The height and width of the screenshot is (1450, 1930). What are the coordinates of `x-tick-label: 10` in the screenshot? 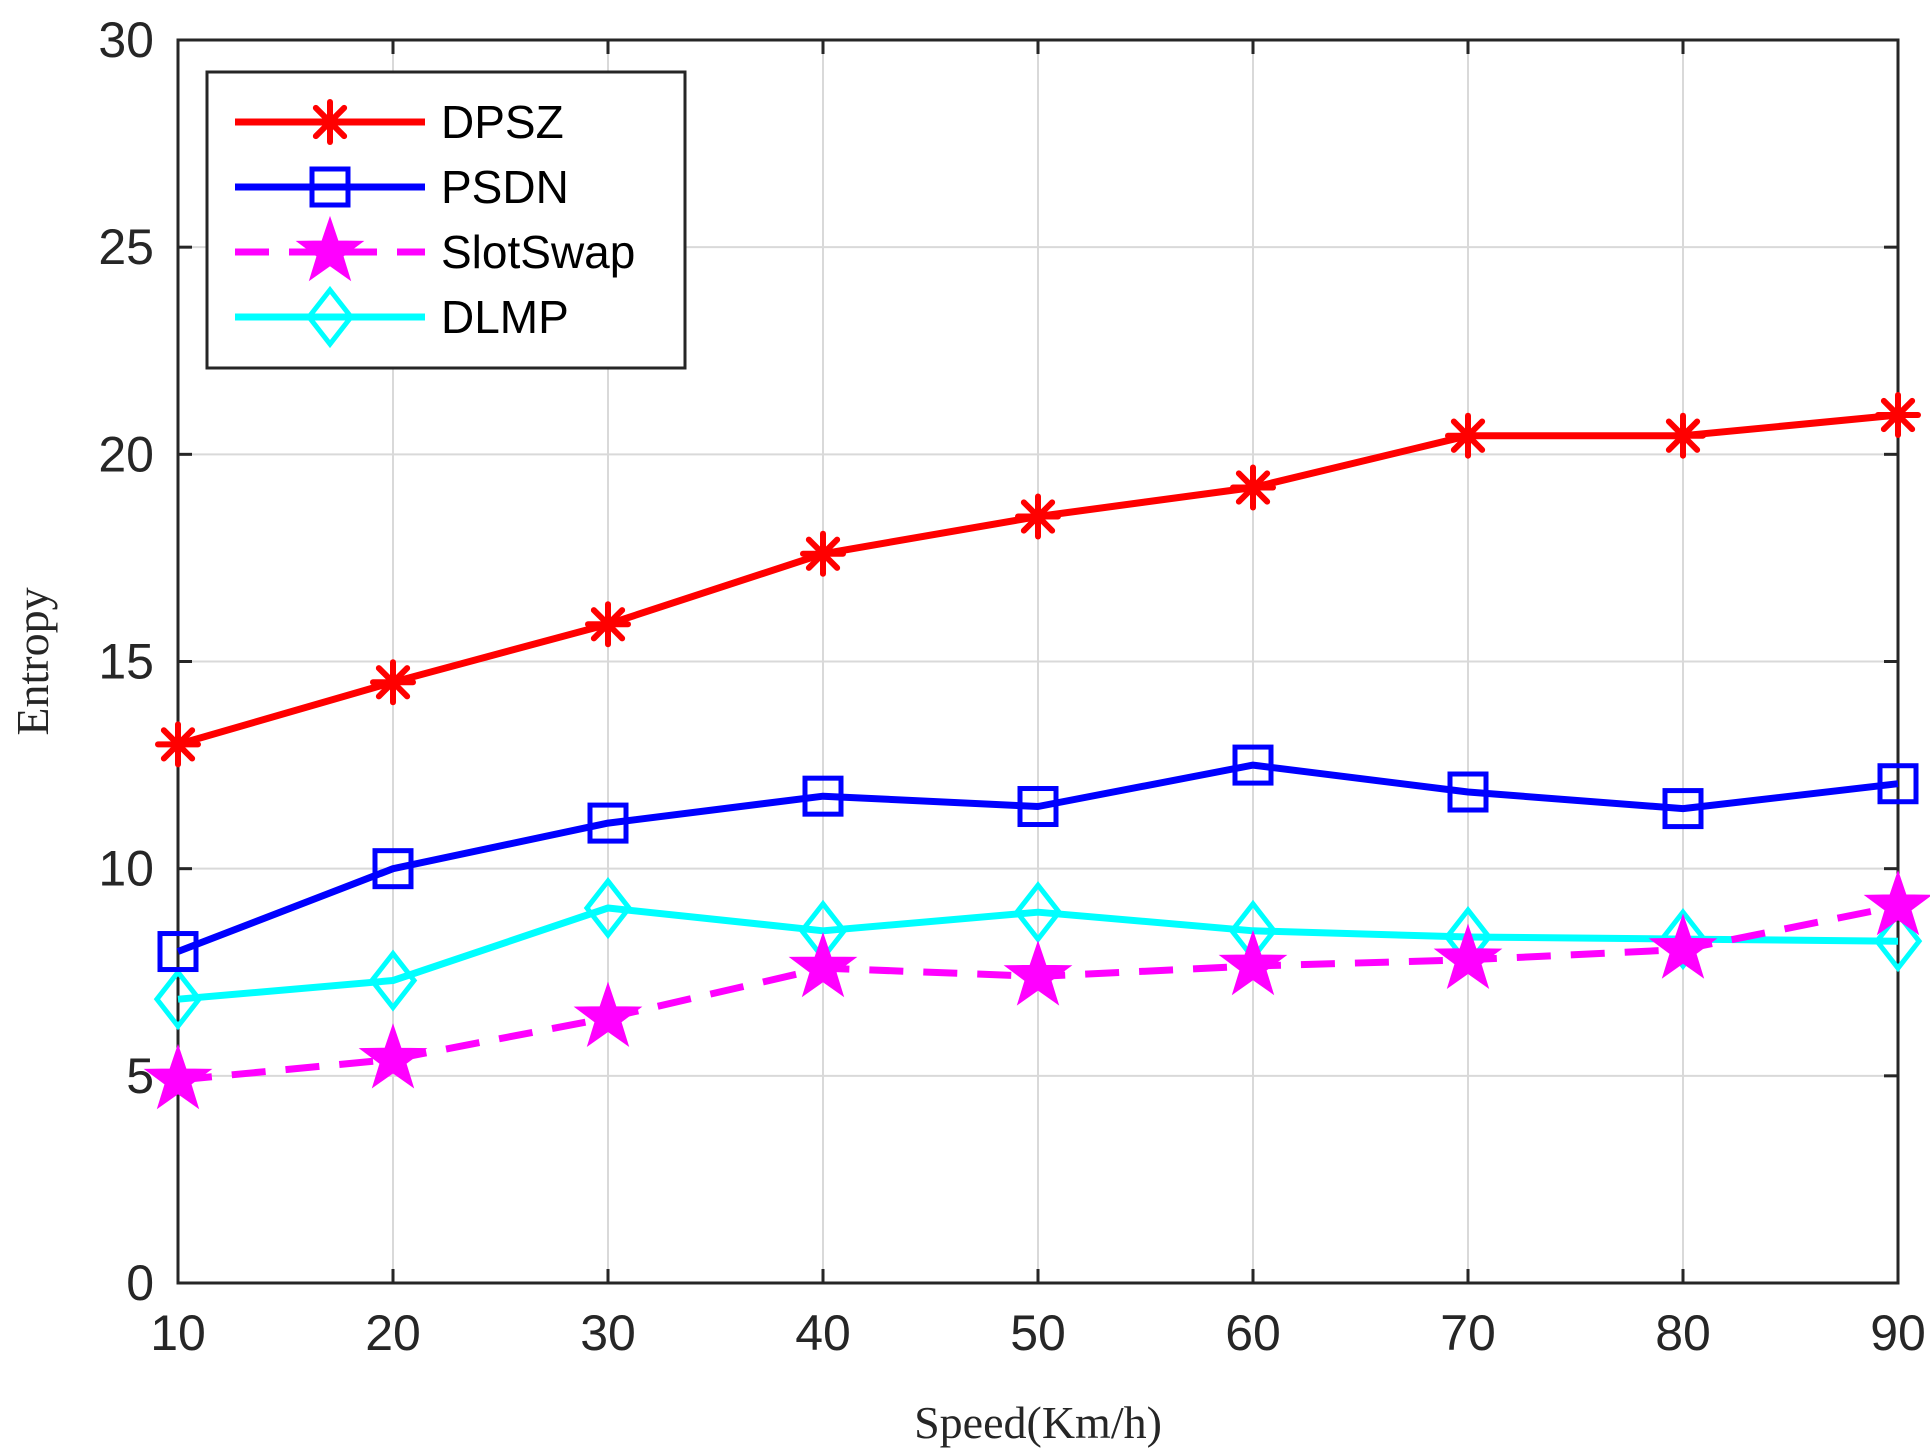 It's located at (178, 1333).